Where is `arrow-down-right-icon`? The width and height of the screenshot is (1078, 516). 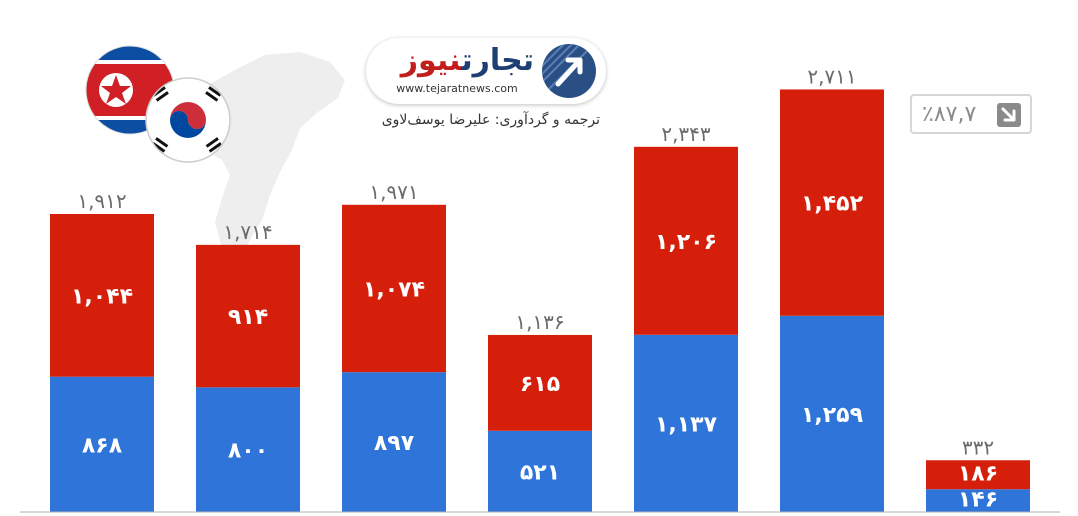 arrow-down-right-icon is located at coordinates (1009, 115).